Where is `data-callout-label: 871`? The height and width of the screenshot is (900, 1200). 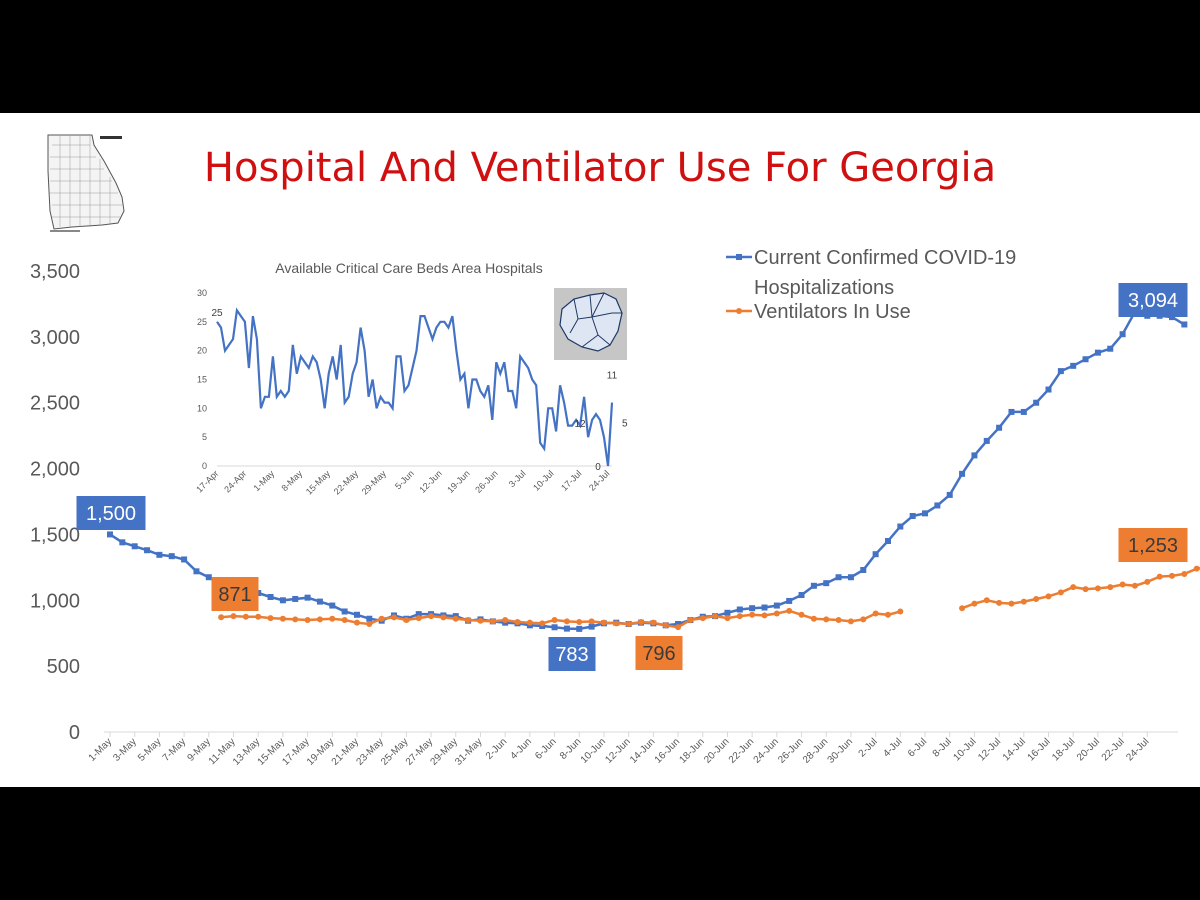 data-callout-label: 871 is located at coordinates (234, 595).